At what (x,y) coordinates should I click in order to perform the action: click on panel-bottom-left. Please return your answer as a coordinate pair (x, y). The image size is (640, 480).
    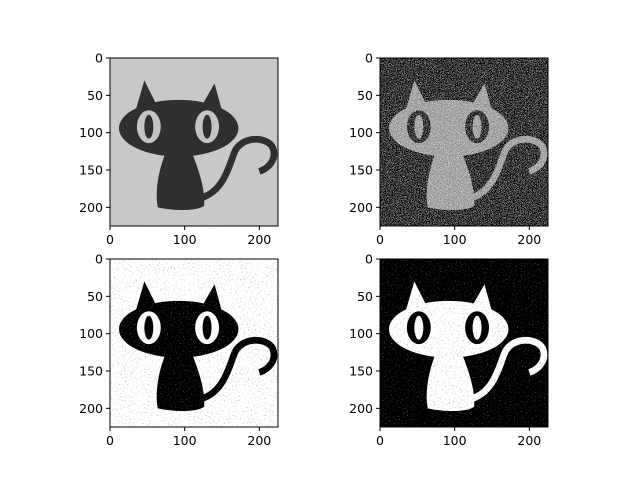
    Looking at the image, I should click on (194, 343).